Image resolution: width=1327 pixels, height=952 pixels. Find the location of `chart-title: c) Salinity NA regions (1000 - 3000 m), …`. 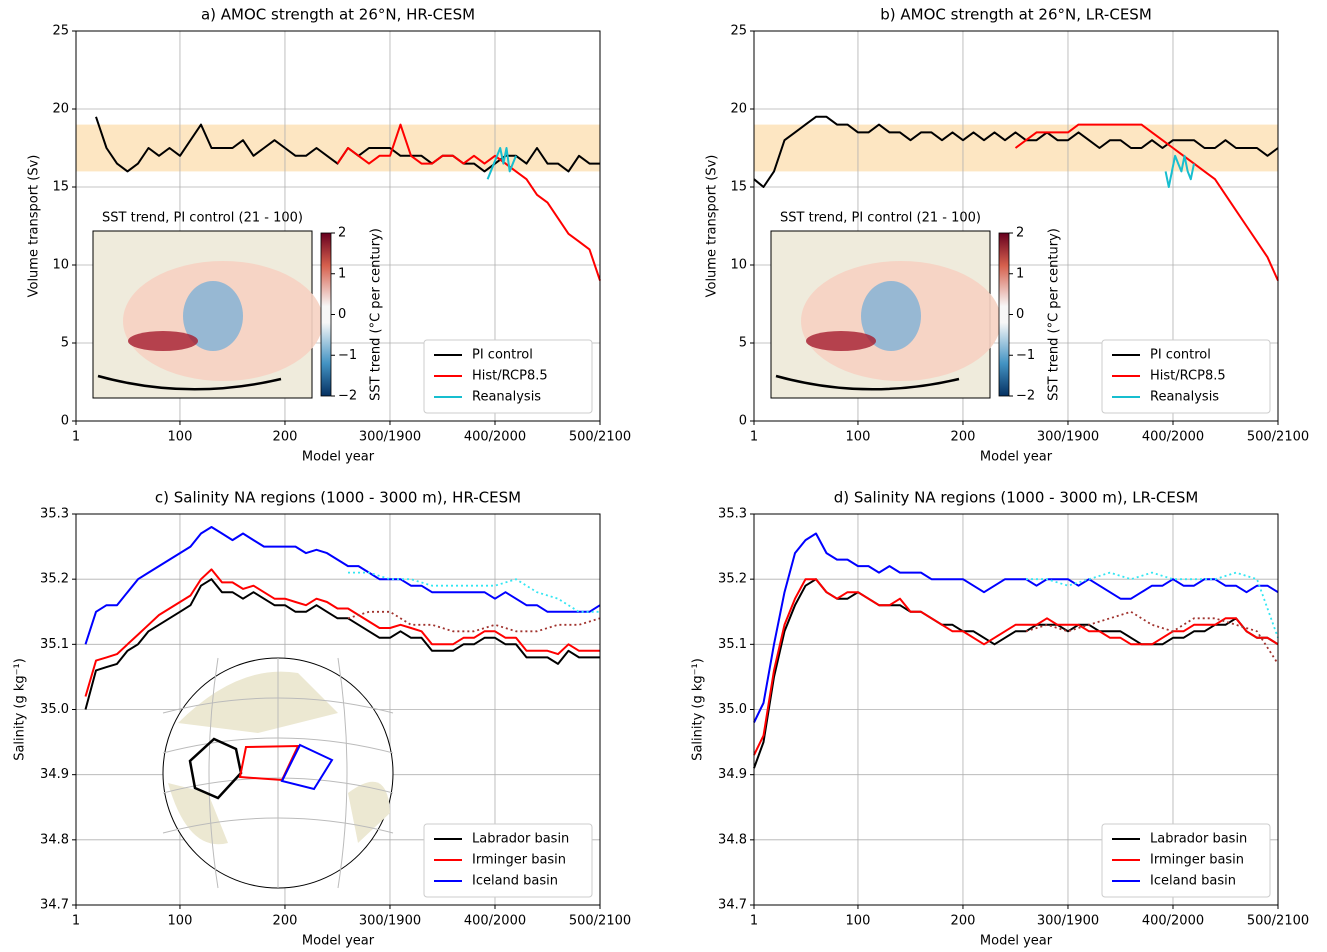

chart-title: c) Salinity NA regions (1000 - 3000 m), … is located at coordinates (338, 498).